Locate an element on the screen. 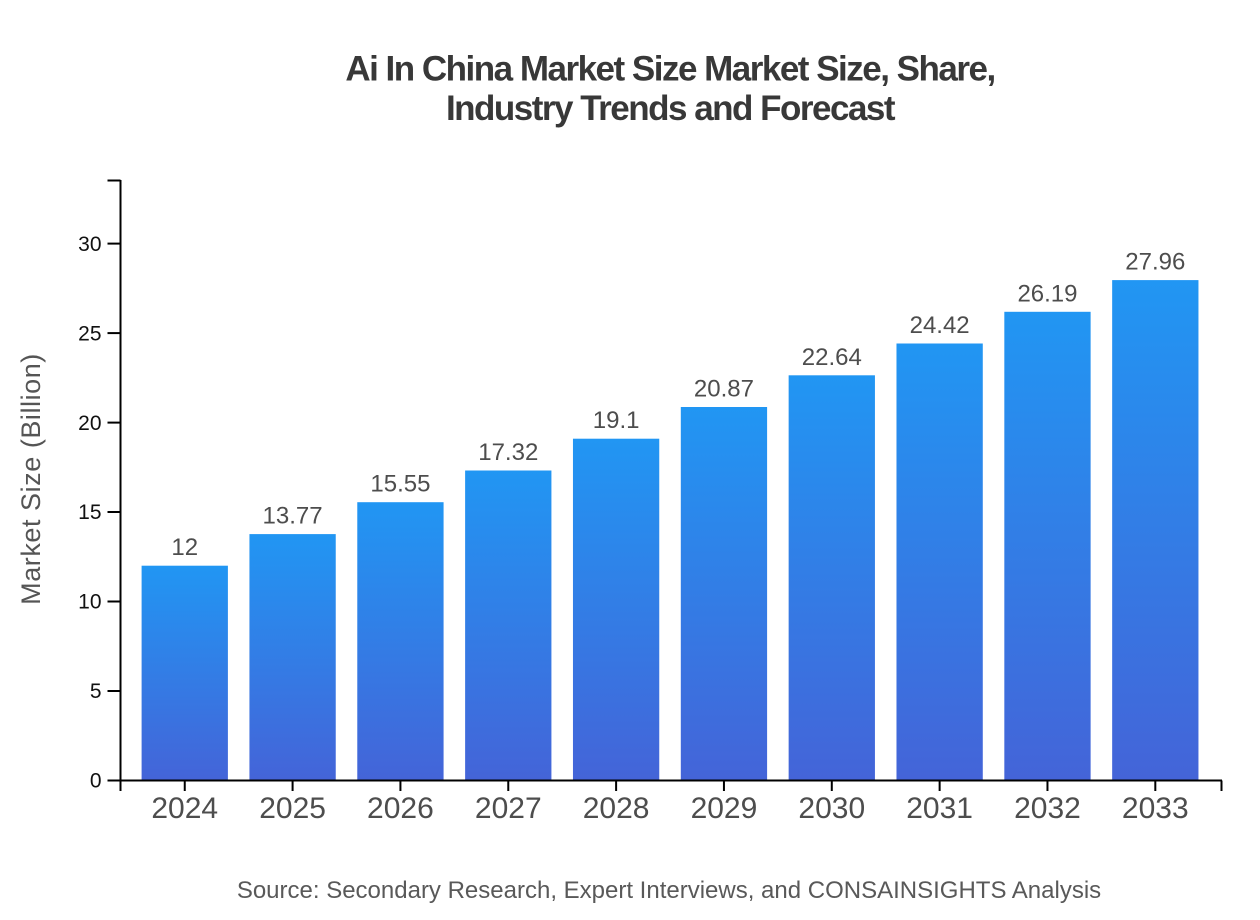 The image size is (1260, 920). svg-text: 10 is located at coordinates (89, 602).